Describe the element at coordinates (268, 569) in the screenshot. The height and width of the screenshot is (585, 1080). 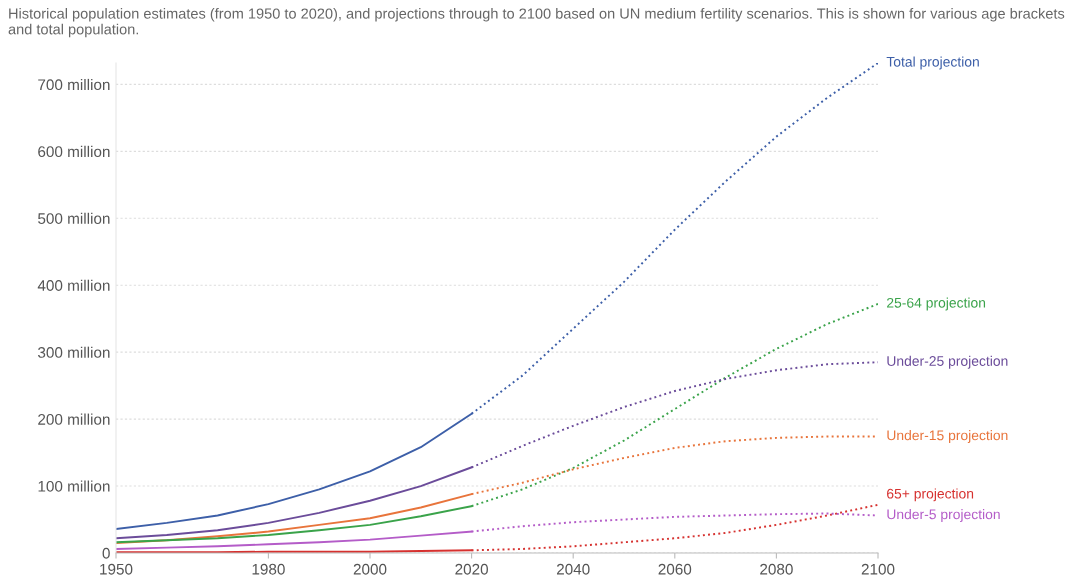
I see `x-tick-label: 1980` at that location.